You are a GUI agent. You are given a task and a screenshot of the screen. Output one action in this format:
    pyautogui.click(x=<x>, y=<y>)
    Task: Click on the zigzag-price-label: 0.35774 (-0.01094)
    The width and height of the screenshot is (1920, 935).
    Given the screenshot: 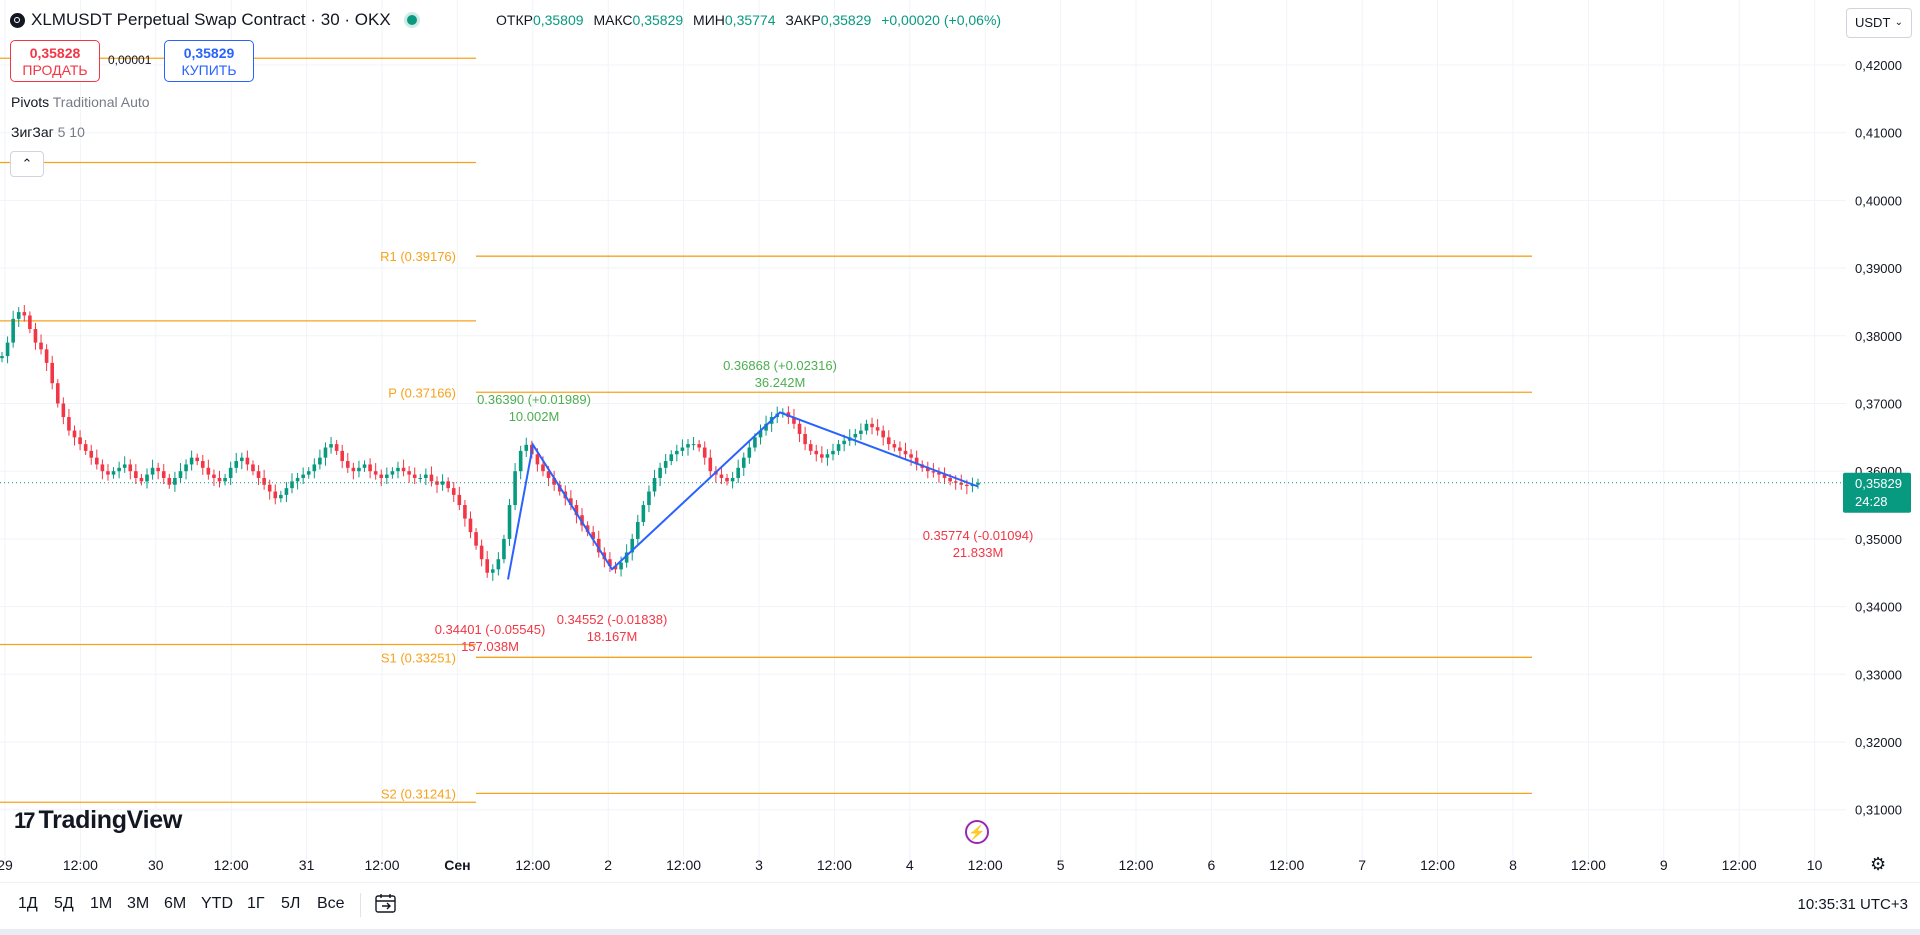 What is the action you would take?
    pyautogui.click(x=978, y=535)
    